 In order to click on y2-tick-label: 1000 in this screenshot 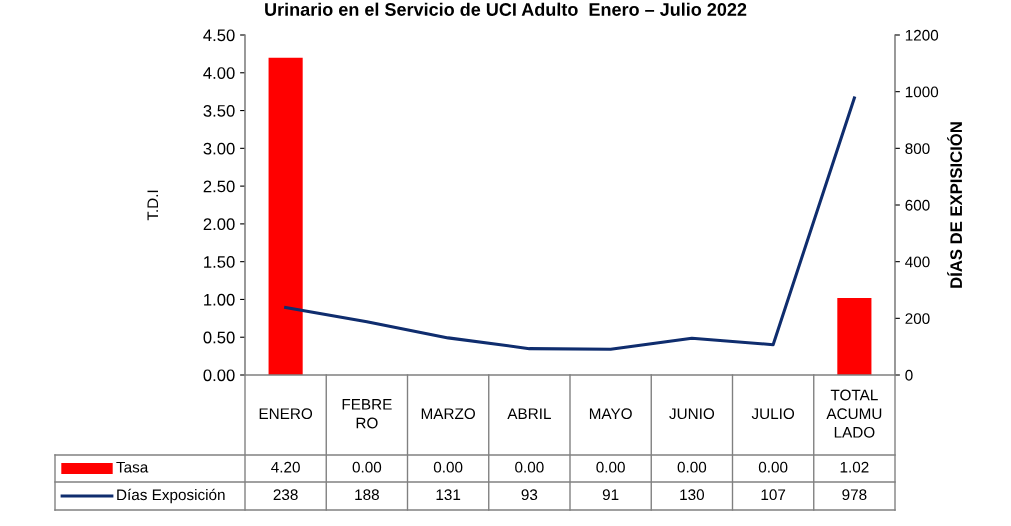, I will do `click(922, 92)`.